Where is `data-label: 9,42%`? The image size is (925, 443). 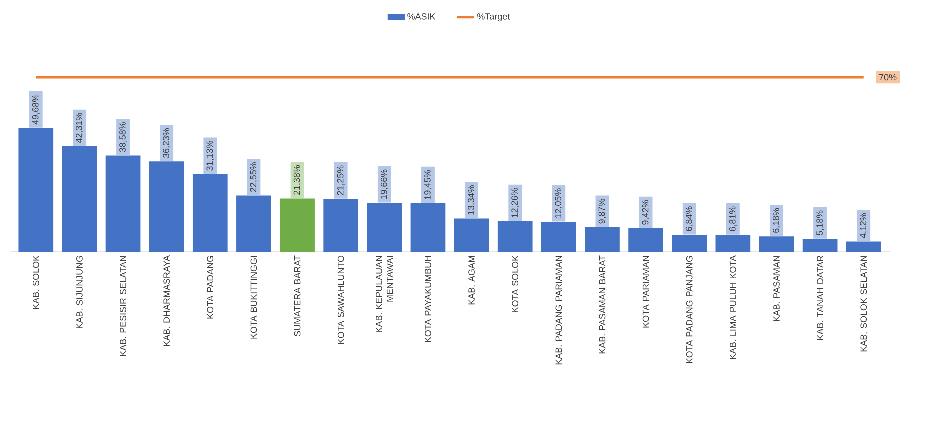
data-label: 9,42% is located at coordinates (646, 212).